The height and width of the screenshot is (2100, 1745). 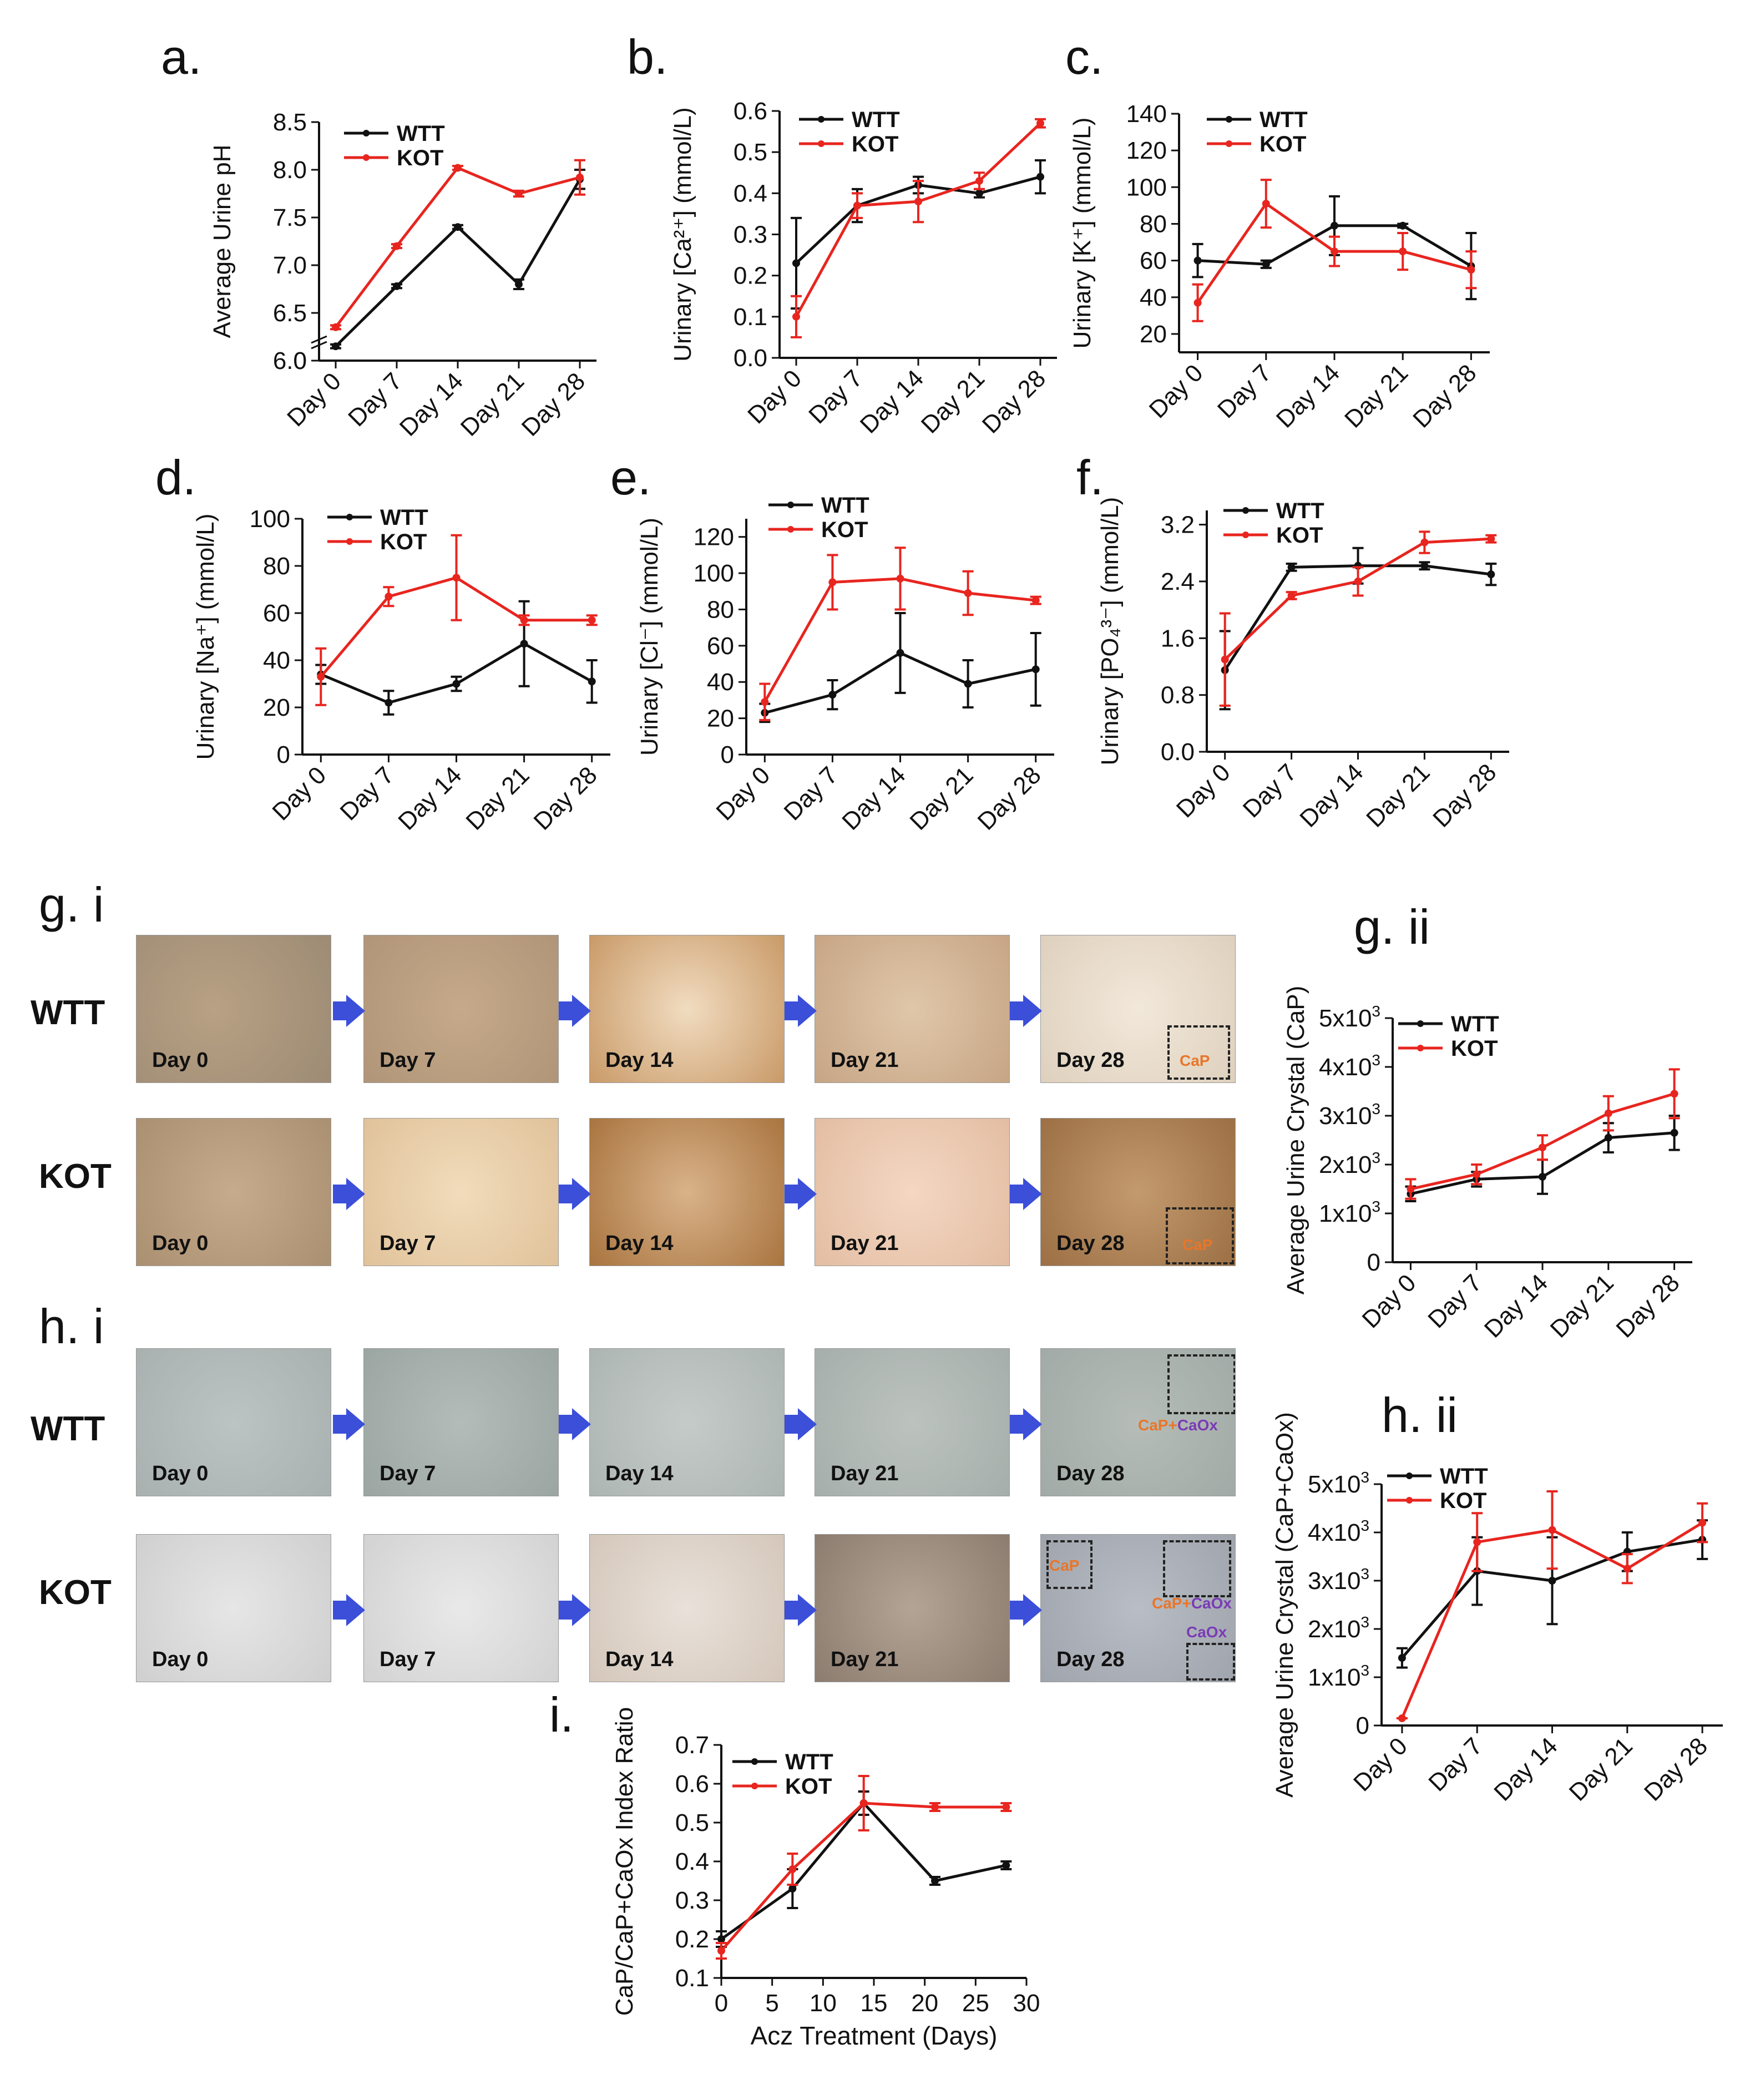 I want to click on y-axis-label: Urinary [PO₄³⁻] (mmol/L), so click(x=1110, y=631).